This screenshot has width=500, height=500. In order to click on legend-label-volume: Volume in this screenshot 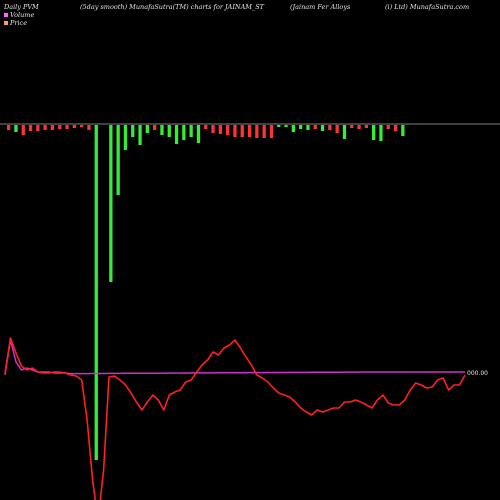, I will do `click(22, 15)`.